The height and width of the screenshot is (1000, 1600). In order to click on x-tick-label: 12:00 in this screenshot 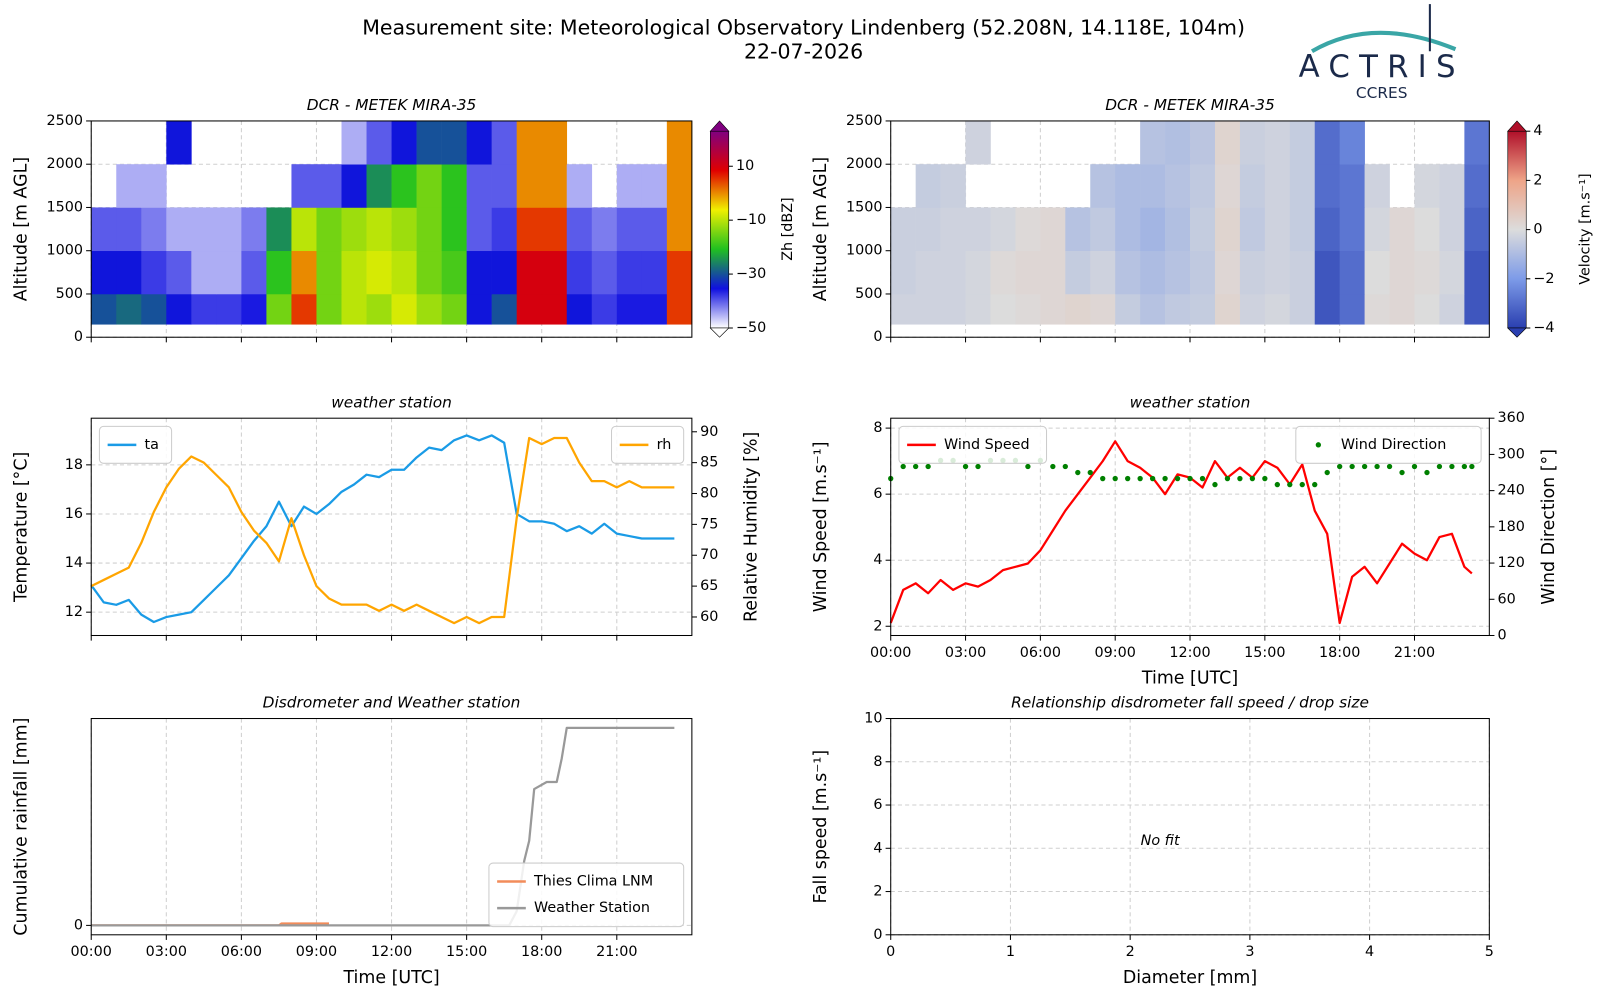, I will do `click(1189, 653)`.